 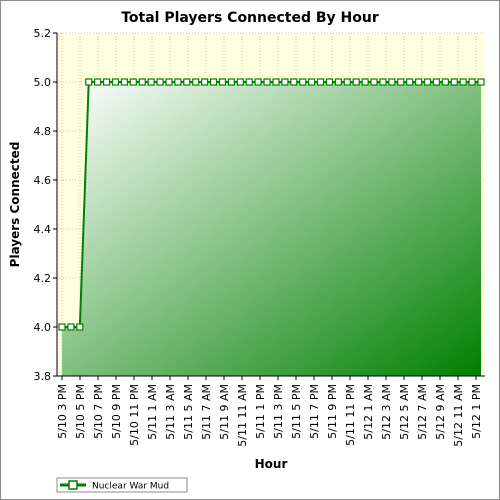 I want to click on x-tick-label: 5/12 5 AM, so click(x=404, y=412).